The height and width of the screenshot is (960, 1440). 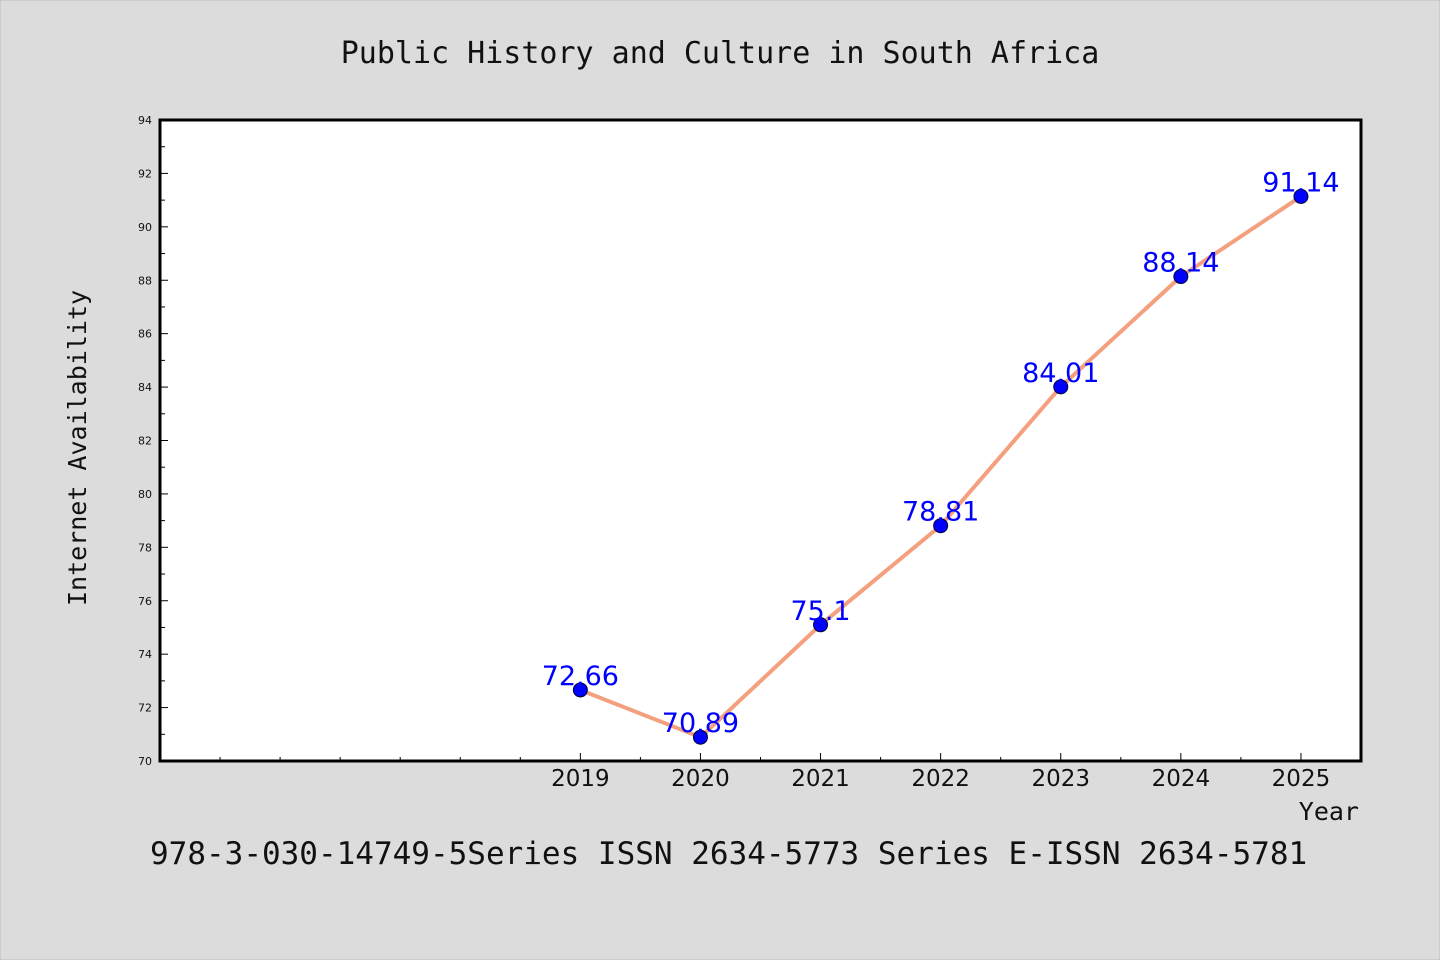 What do you see at coordinates (700, 723) in the screenshot?
I see `data-label: 70.89` at bounding box center [700, 723].